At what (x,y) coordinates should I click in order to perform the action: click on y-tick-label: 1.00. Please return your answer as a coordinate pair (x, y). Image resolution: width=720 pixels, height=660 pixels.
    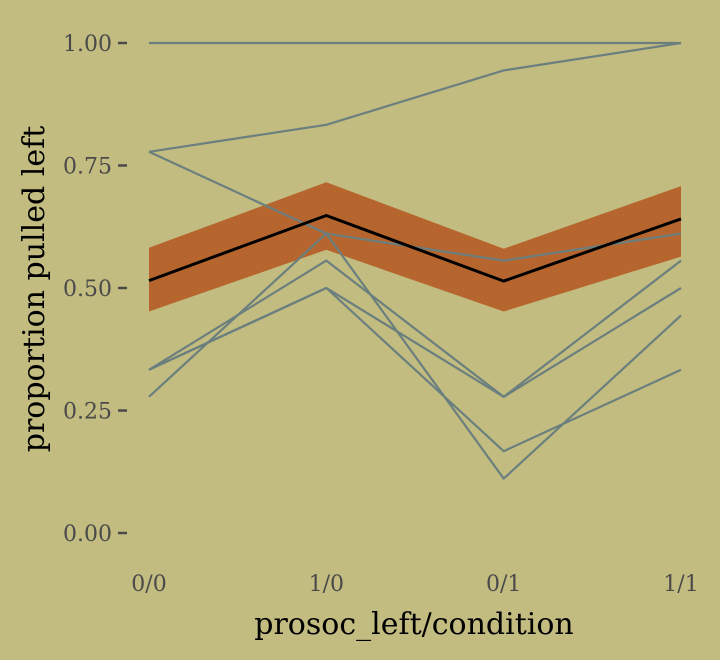
    Looking at the image, I should click on (87, 44).